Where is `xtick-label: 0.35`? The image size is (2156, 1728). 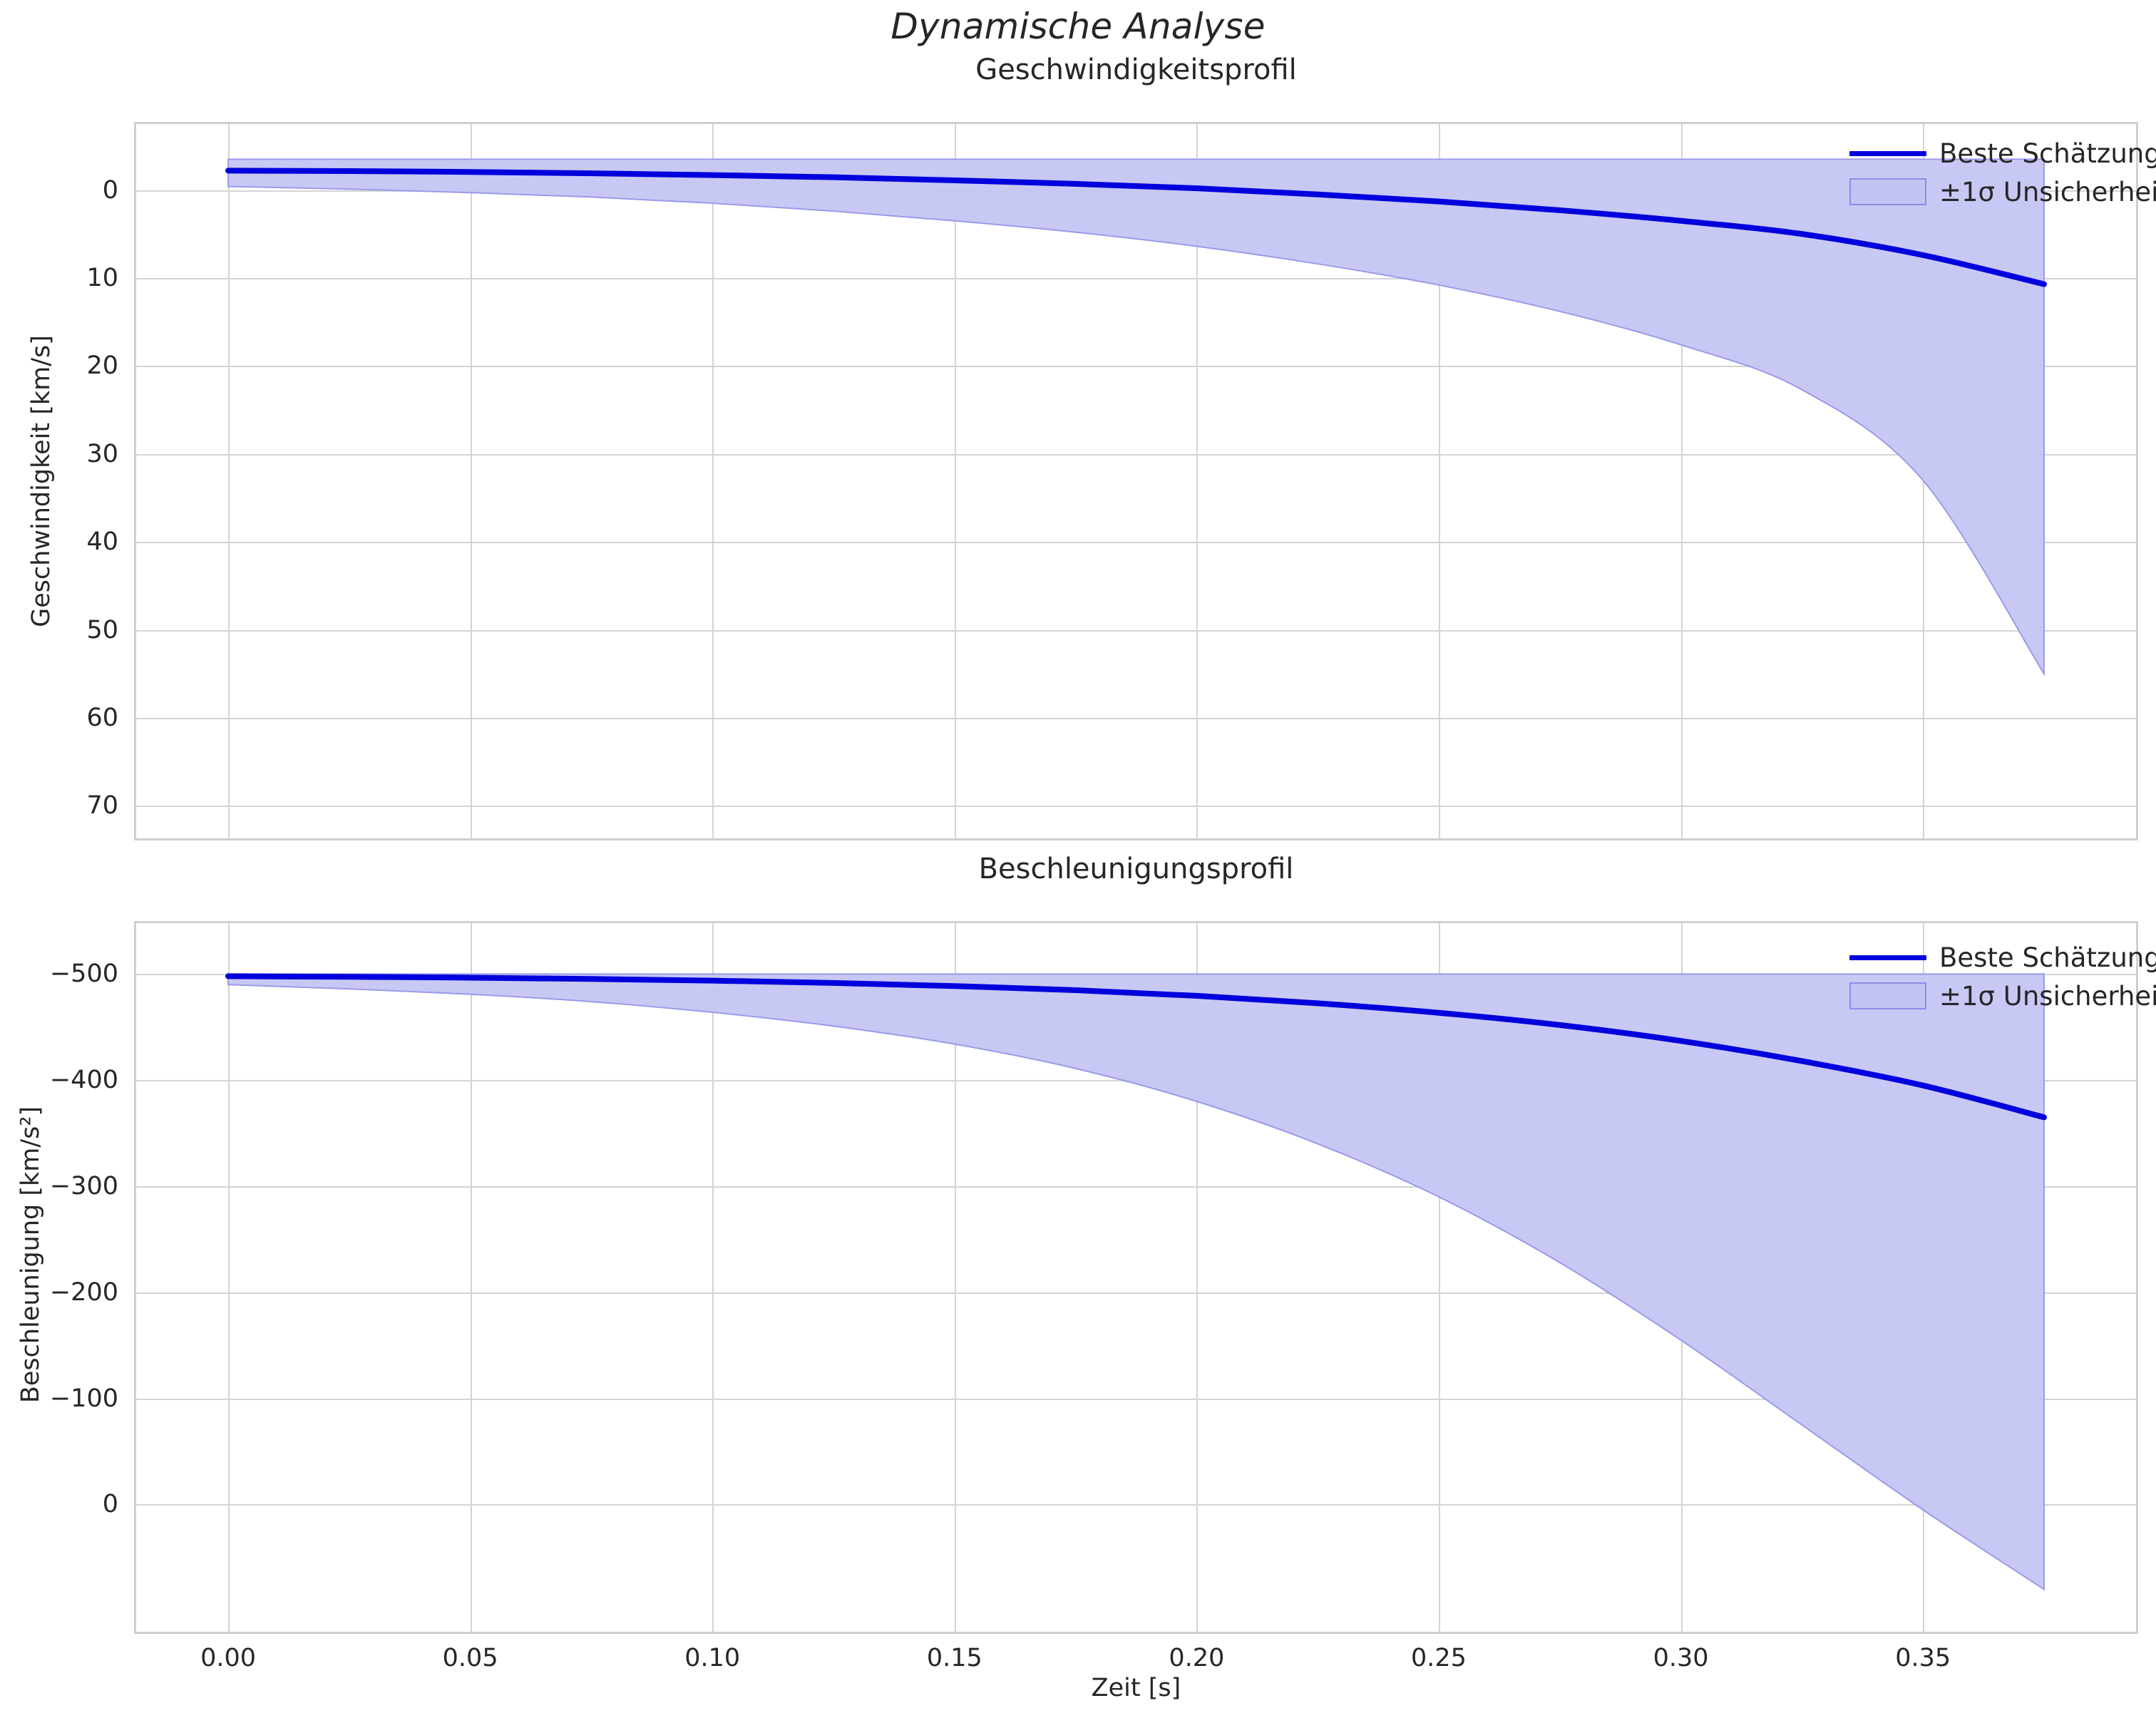
xtick-label: 0.35 is located at coordinates (1923, 1658).